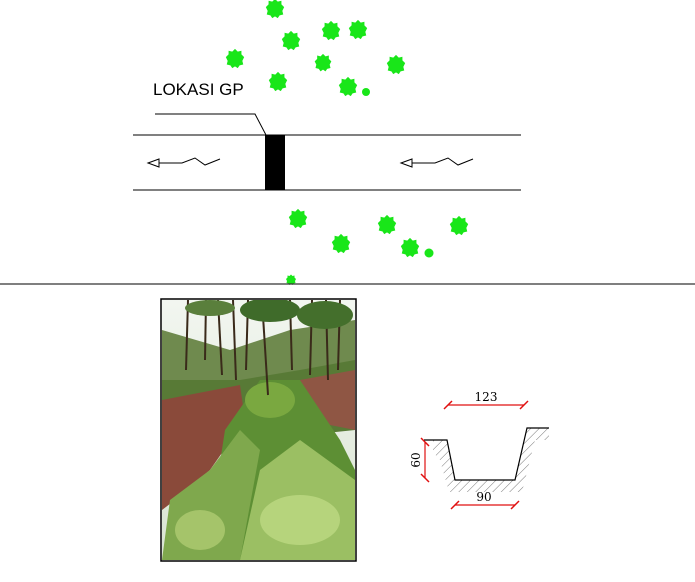 The image size is (695, 582). I want to click on channel-cross-section: 123 90 60, so click(479, 450).